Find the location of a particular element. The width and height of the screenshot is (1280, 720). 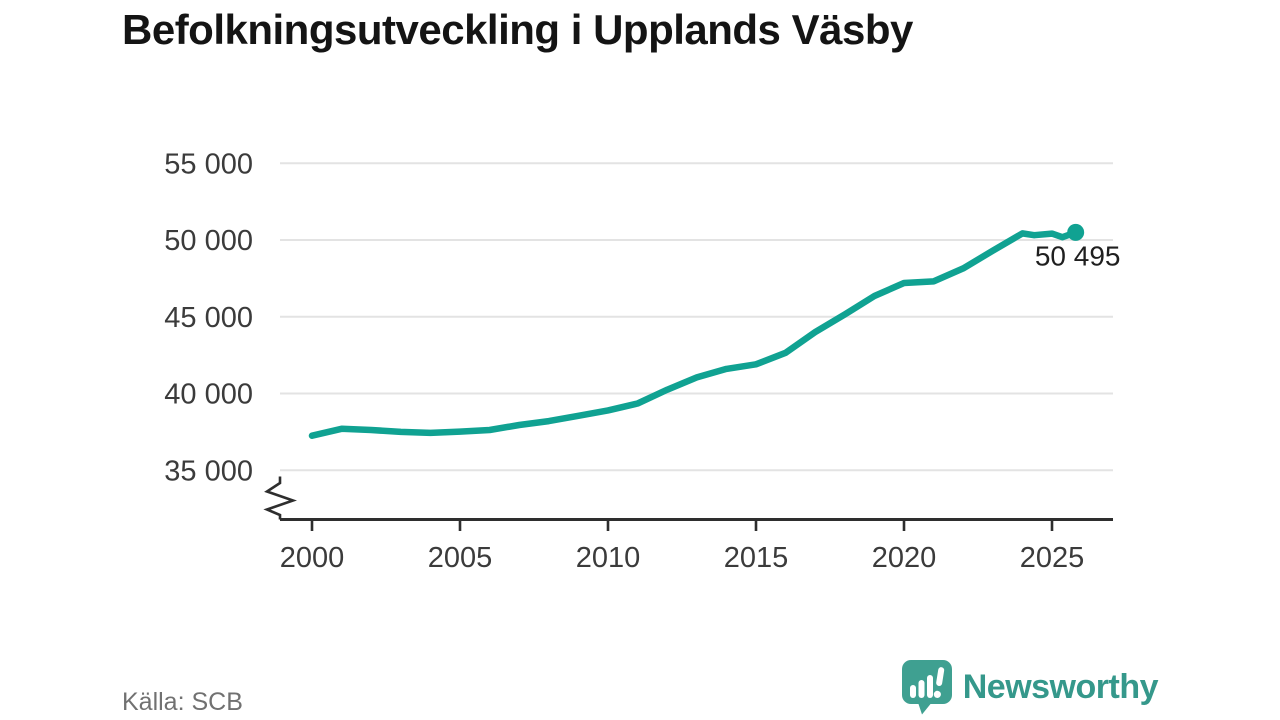

x-tick-label: 2010 is located at coordinates (608, 558).